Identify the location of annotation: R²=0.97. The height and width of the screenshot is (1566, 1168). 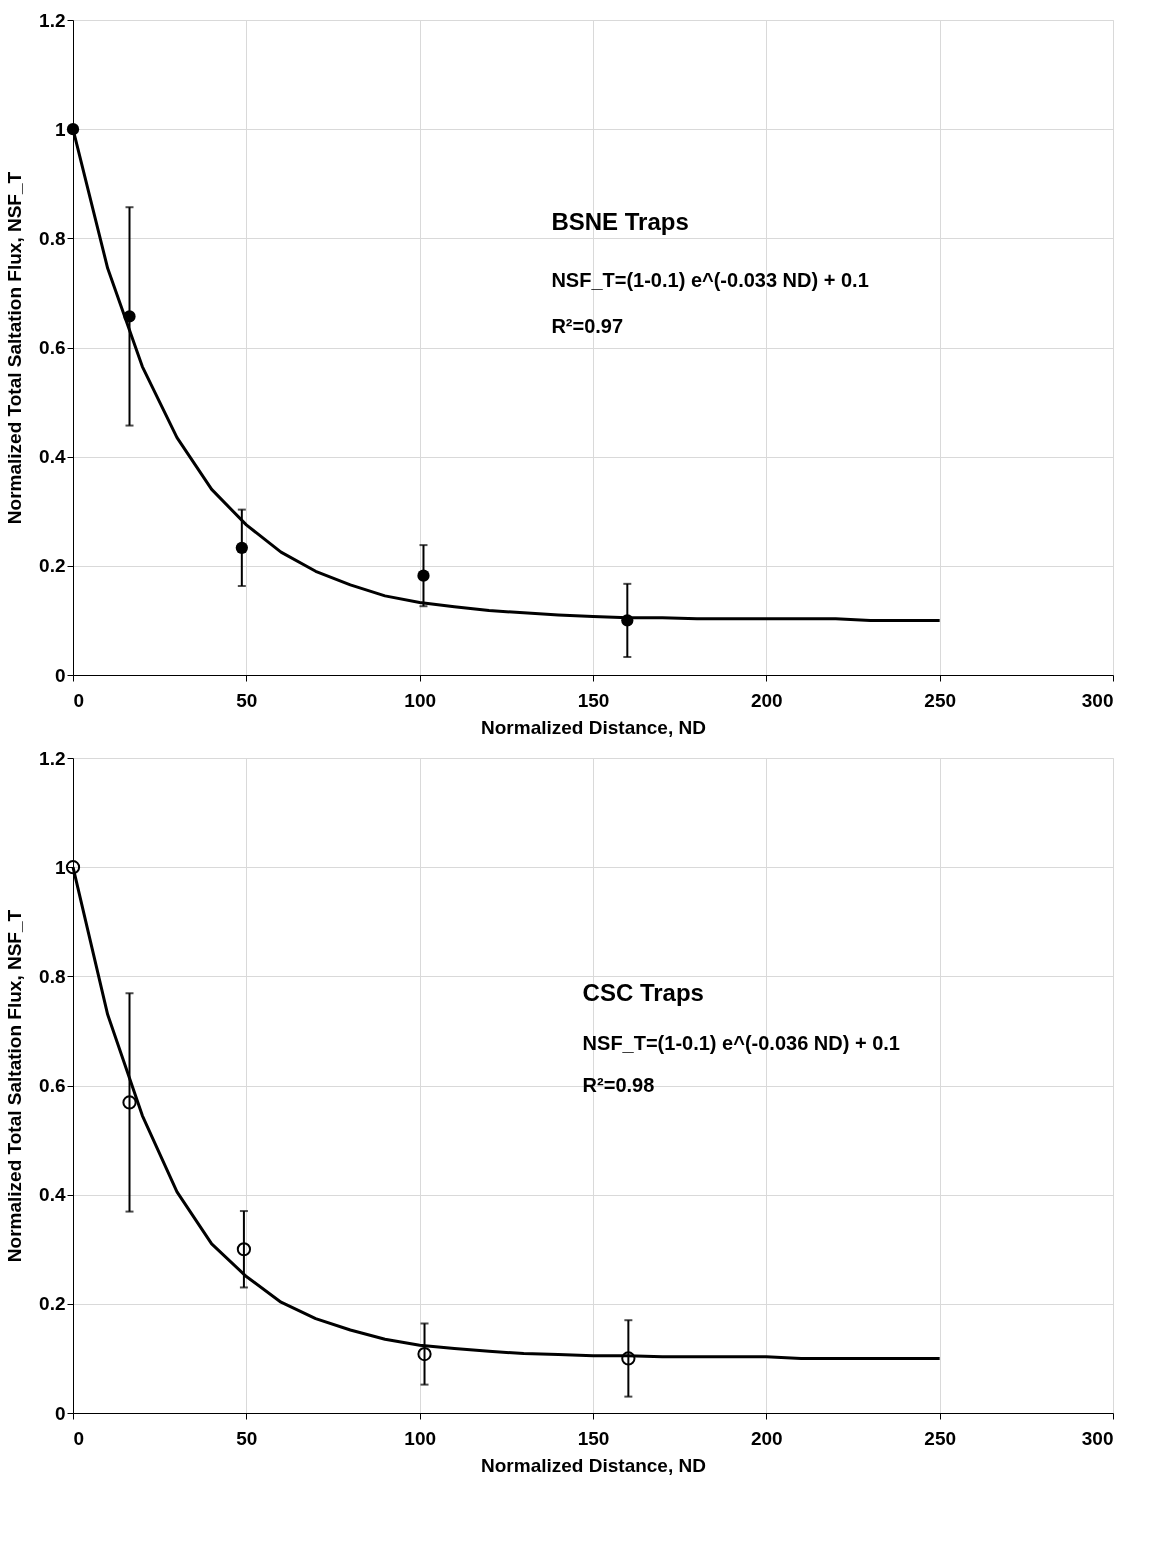
(587, 326).